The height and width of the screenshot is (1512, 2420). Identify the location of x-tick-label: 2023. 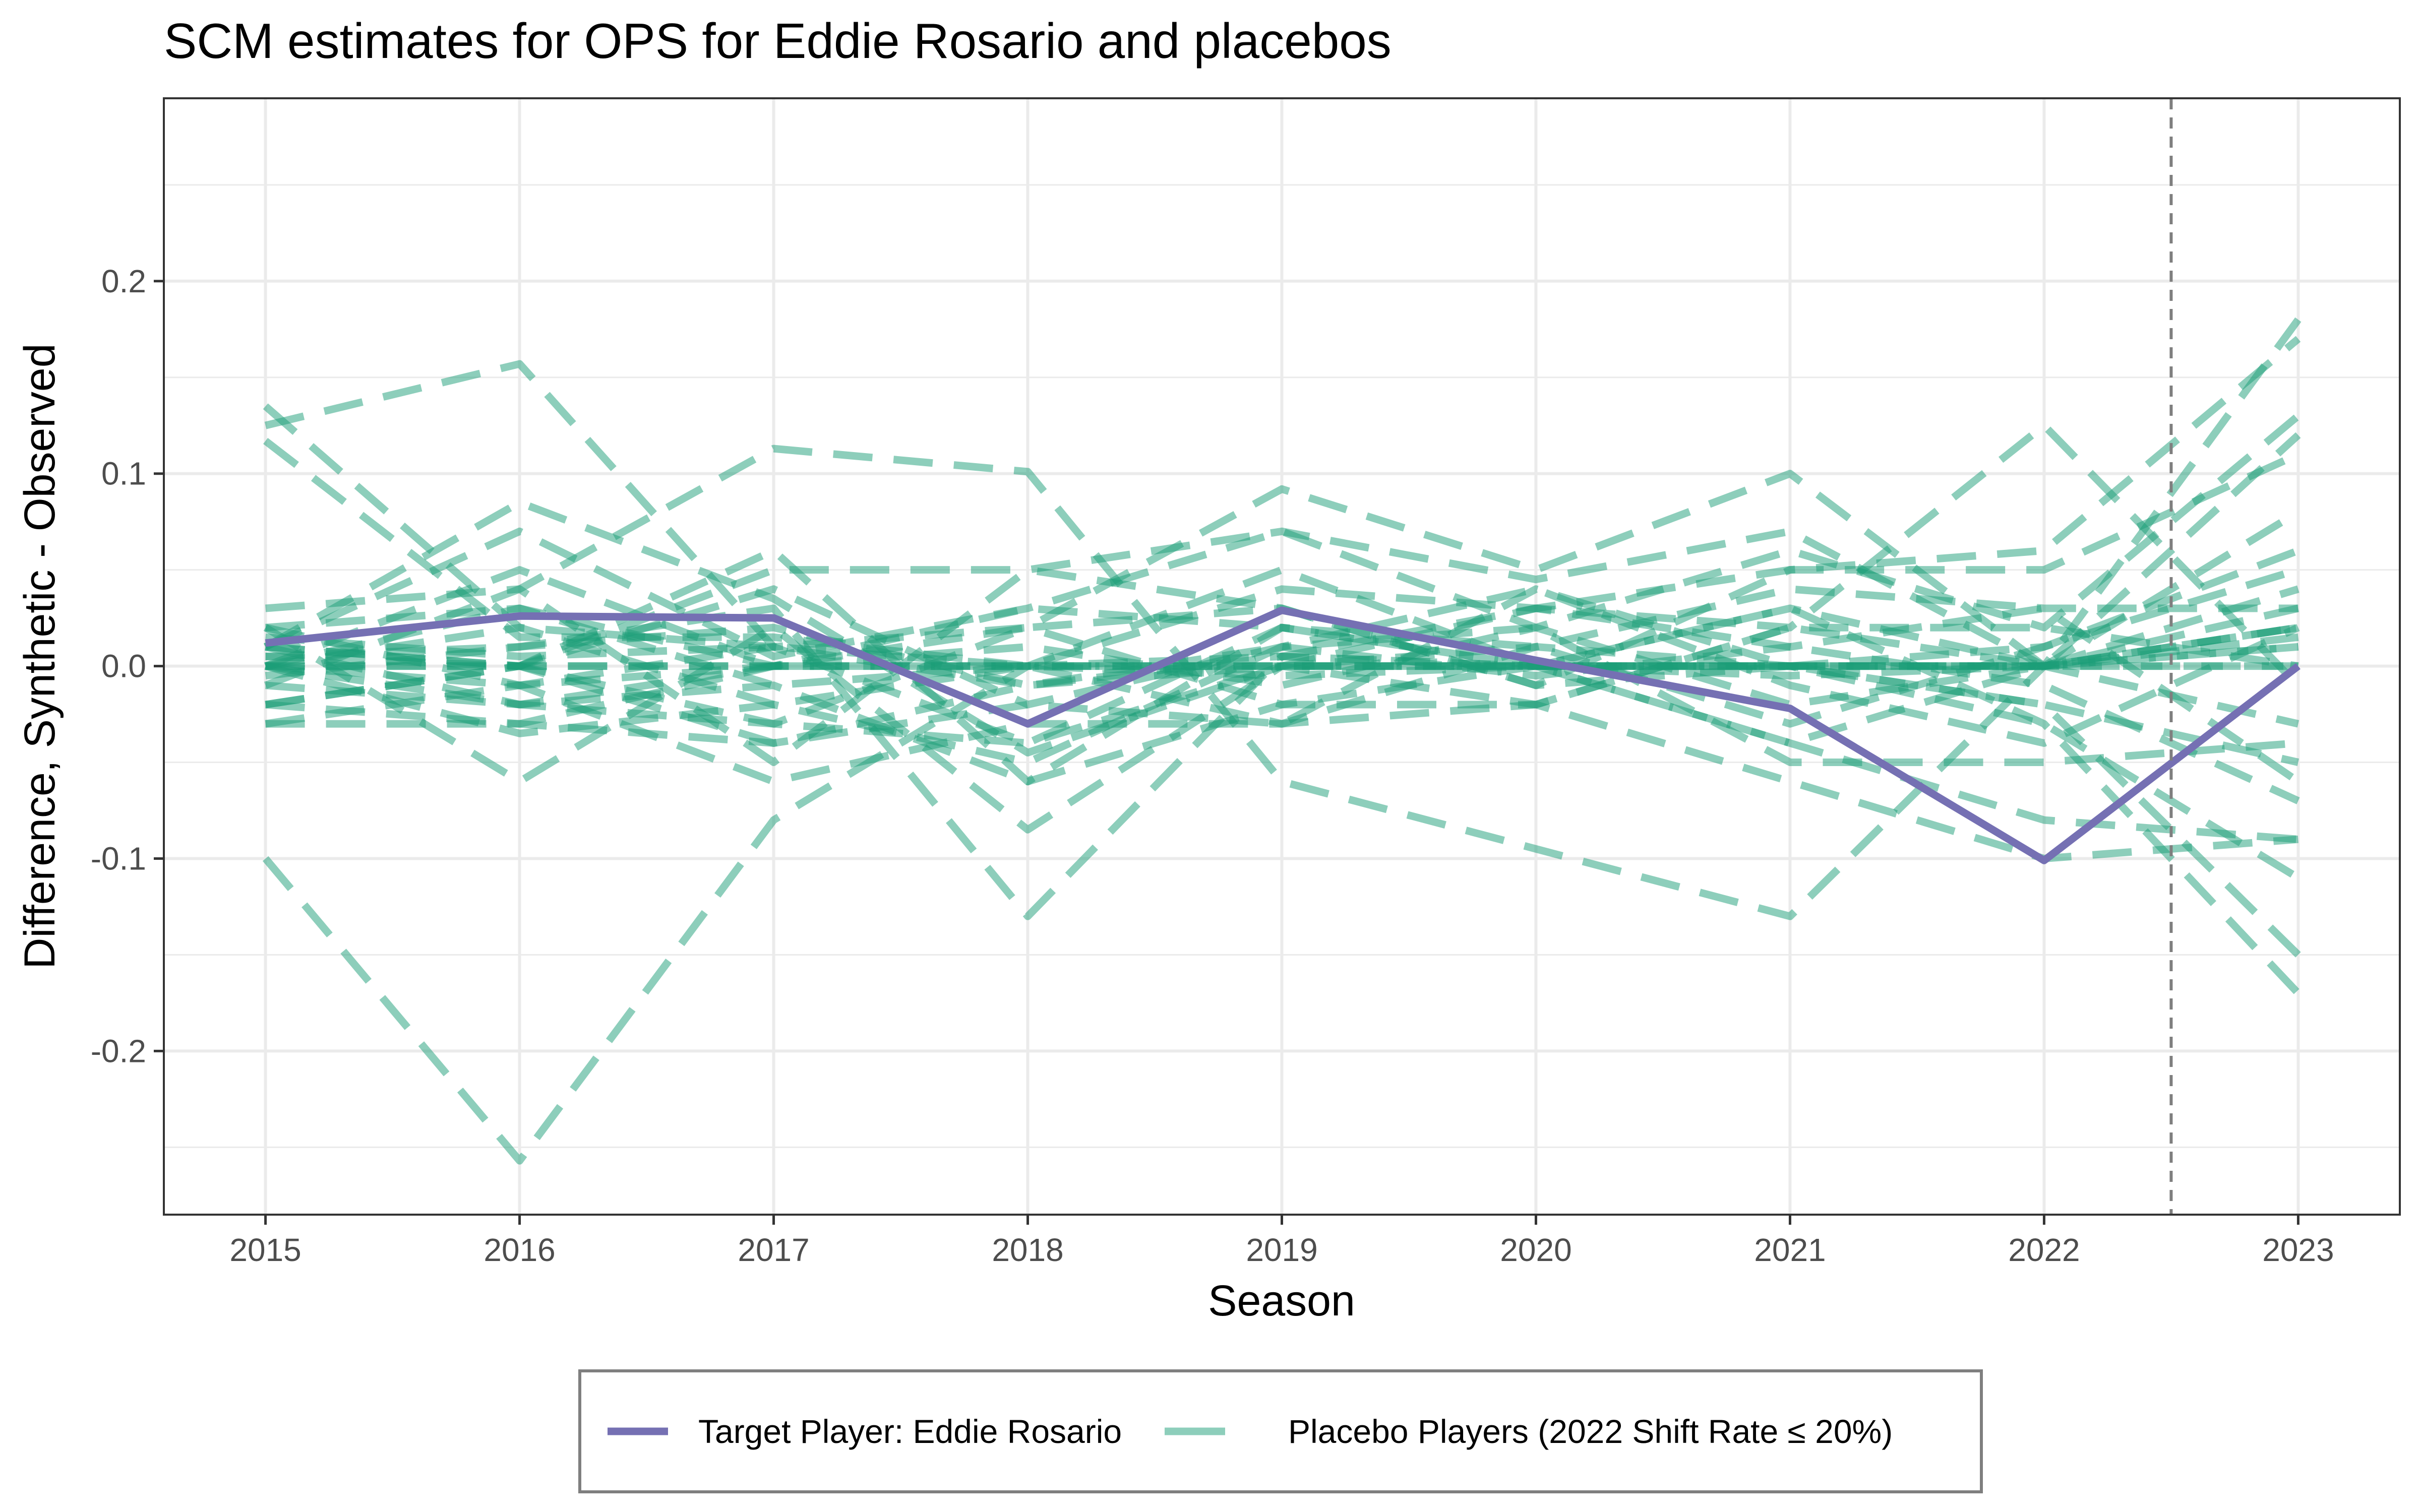
(2298, 1250).